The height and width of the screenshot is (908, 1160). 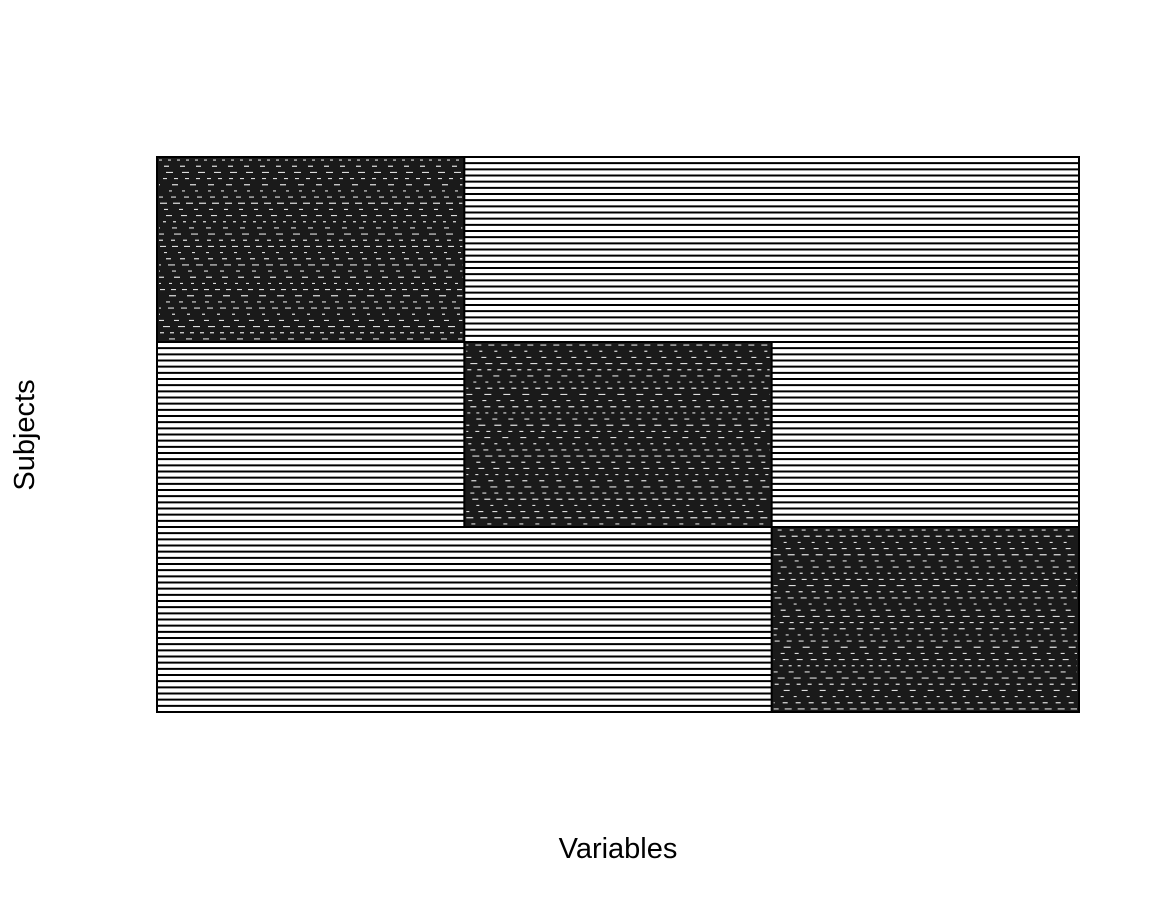 I want to click on x-axis-label: Variables, so click(x=618, y=849).